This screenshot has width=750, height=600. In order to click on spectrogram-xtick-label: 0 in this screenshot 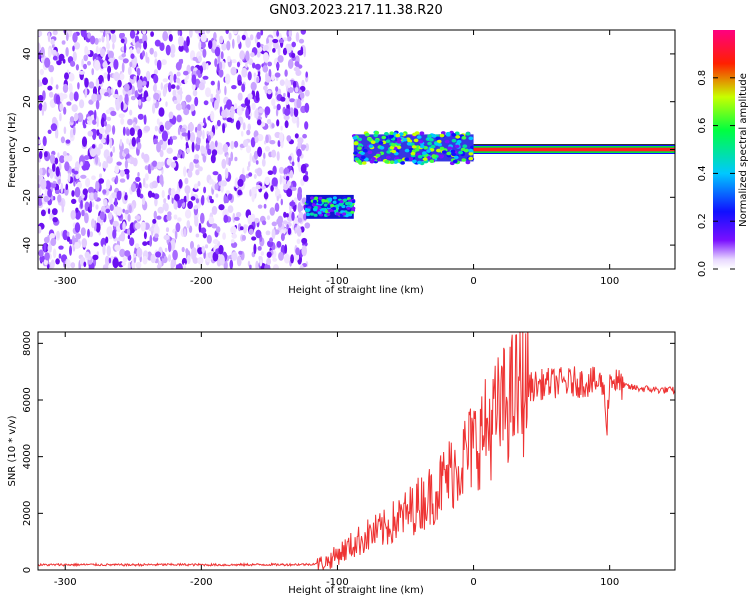, I will do `click(473, 281)`.